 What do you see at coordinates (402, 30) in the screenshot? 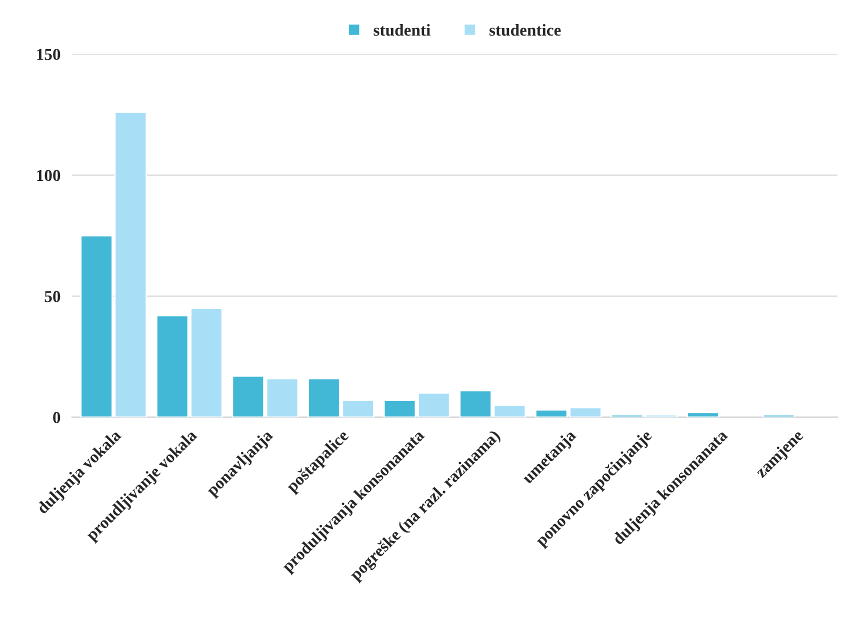
I see `legend-label: studenti` at bounding box center [402, 30].